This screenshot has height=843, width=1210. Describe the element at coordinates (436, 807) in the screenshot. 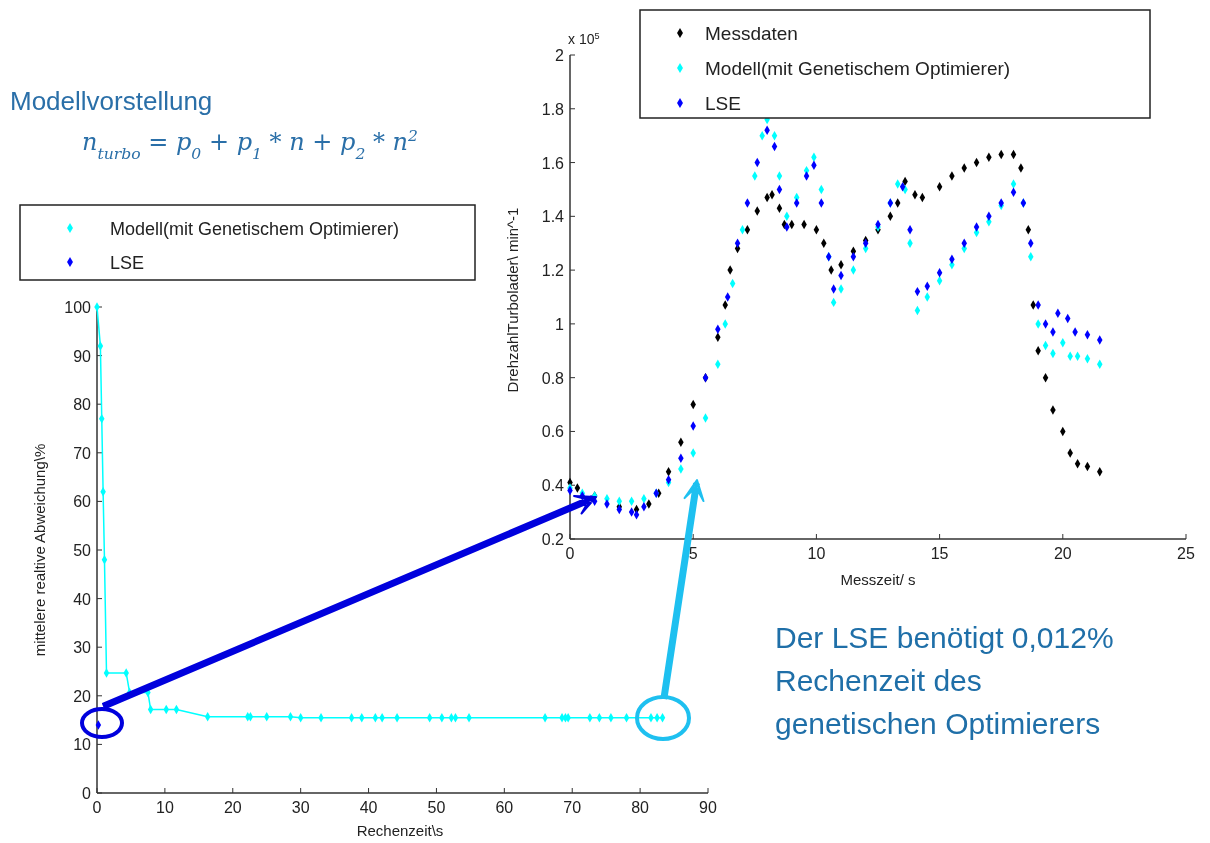

I see `x-tick-label: 50` at that location.